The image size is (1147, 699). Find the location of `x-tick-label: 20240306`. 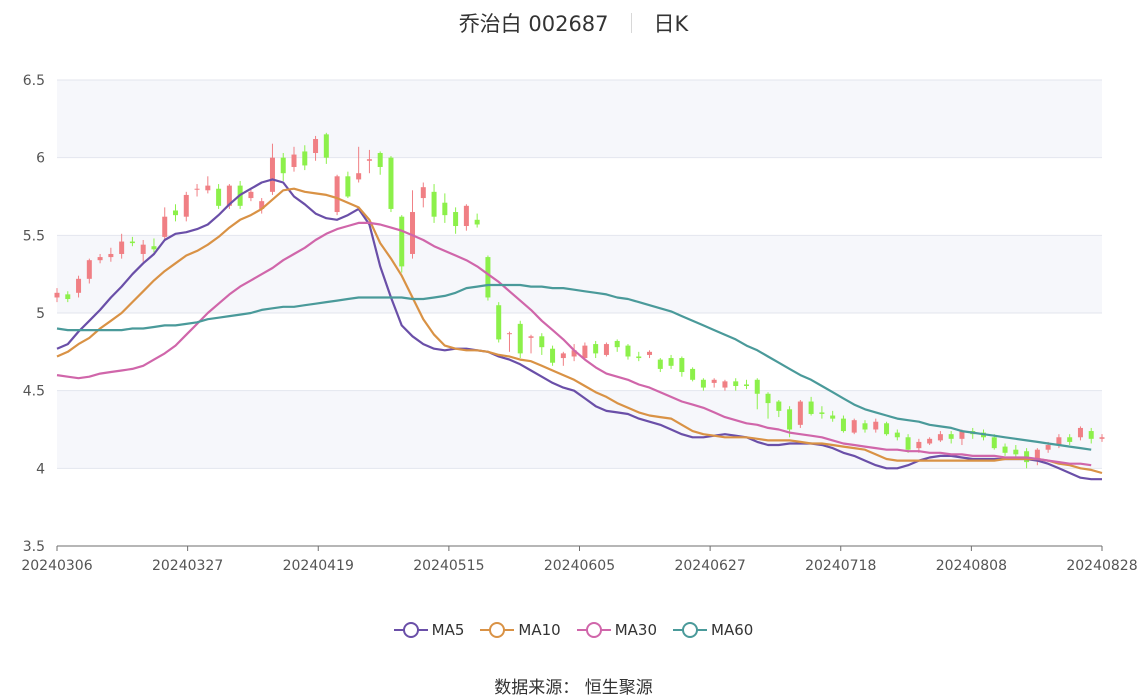

x-tick-label: 20240306 is located at coordinates (56, 566).